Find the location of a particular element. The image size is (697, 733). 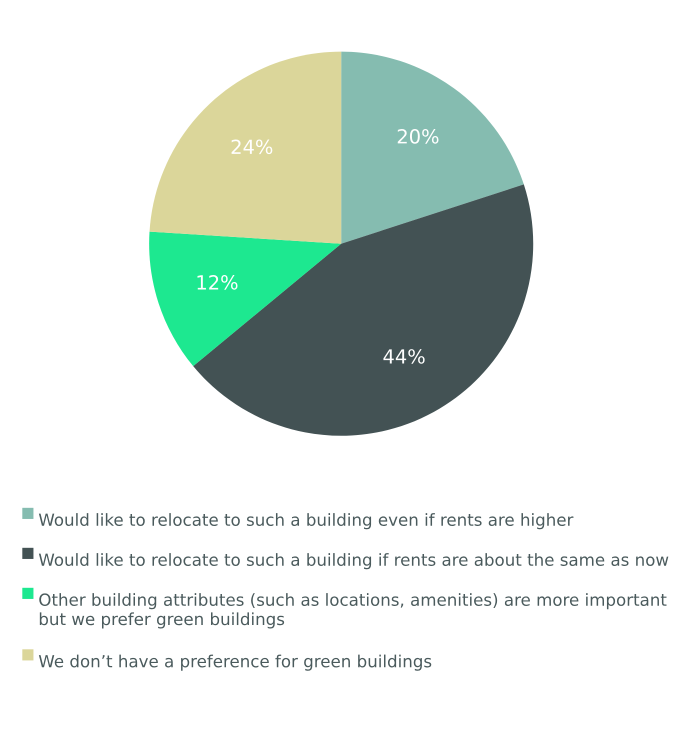

data-label: 20% is located at coordinates (418, 136).